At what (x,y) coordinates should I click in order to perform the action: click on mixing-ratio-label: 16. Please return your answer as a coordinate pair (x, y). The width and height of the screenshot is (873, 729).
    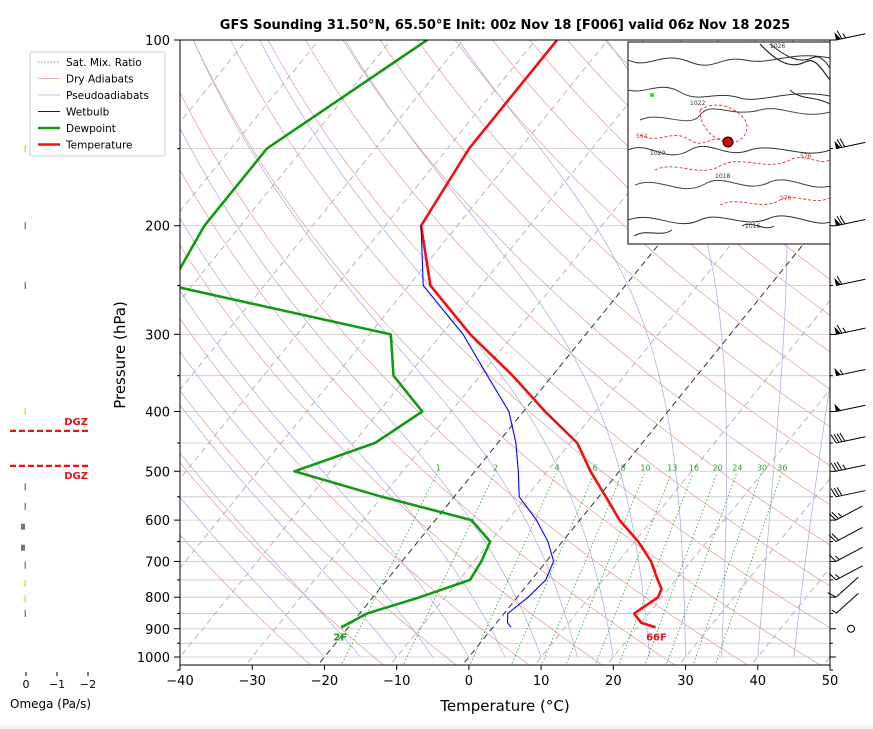
    Looking at the image, I should click on (694, 467).